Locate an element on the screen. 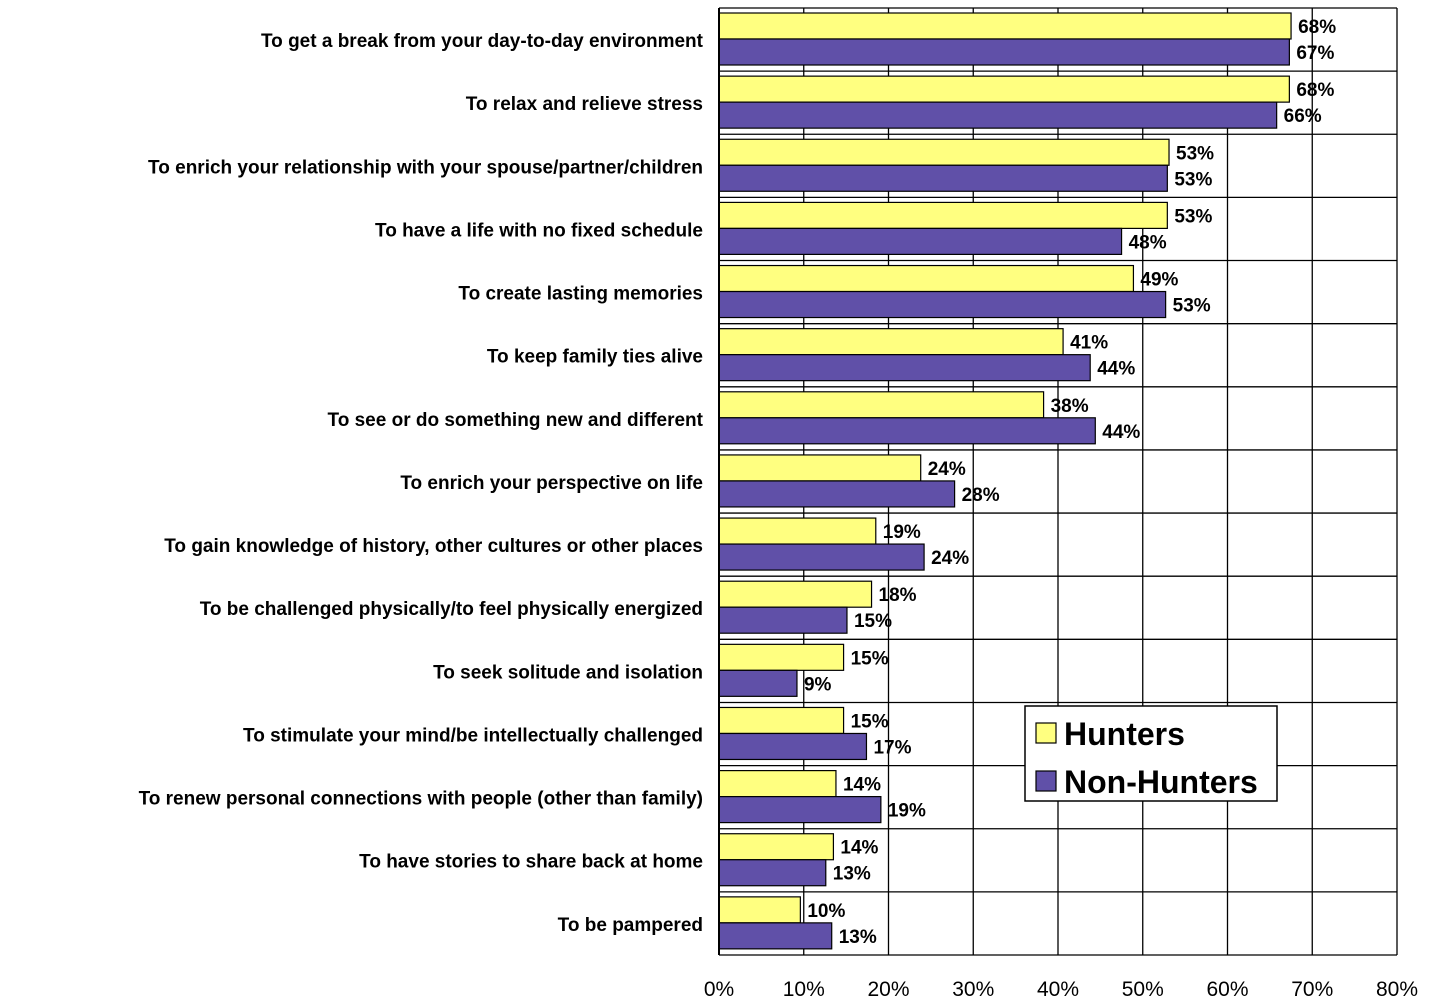 The width and height of the screenshot is (1439, 1008). category-label: To see or do something new and different is located at coordinates (516, 420).